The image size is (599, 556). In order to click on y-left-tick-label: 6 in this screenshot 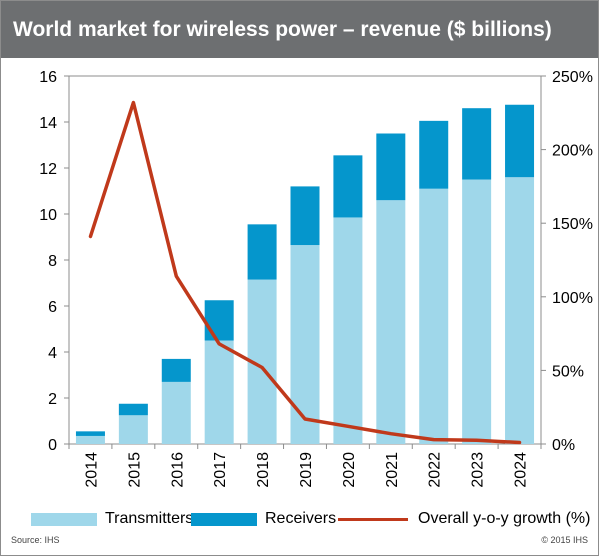, I will do `click(52, 307)`.